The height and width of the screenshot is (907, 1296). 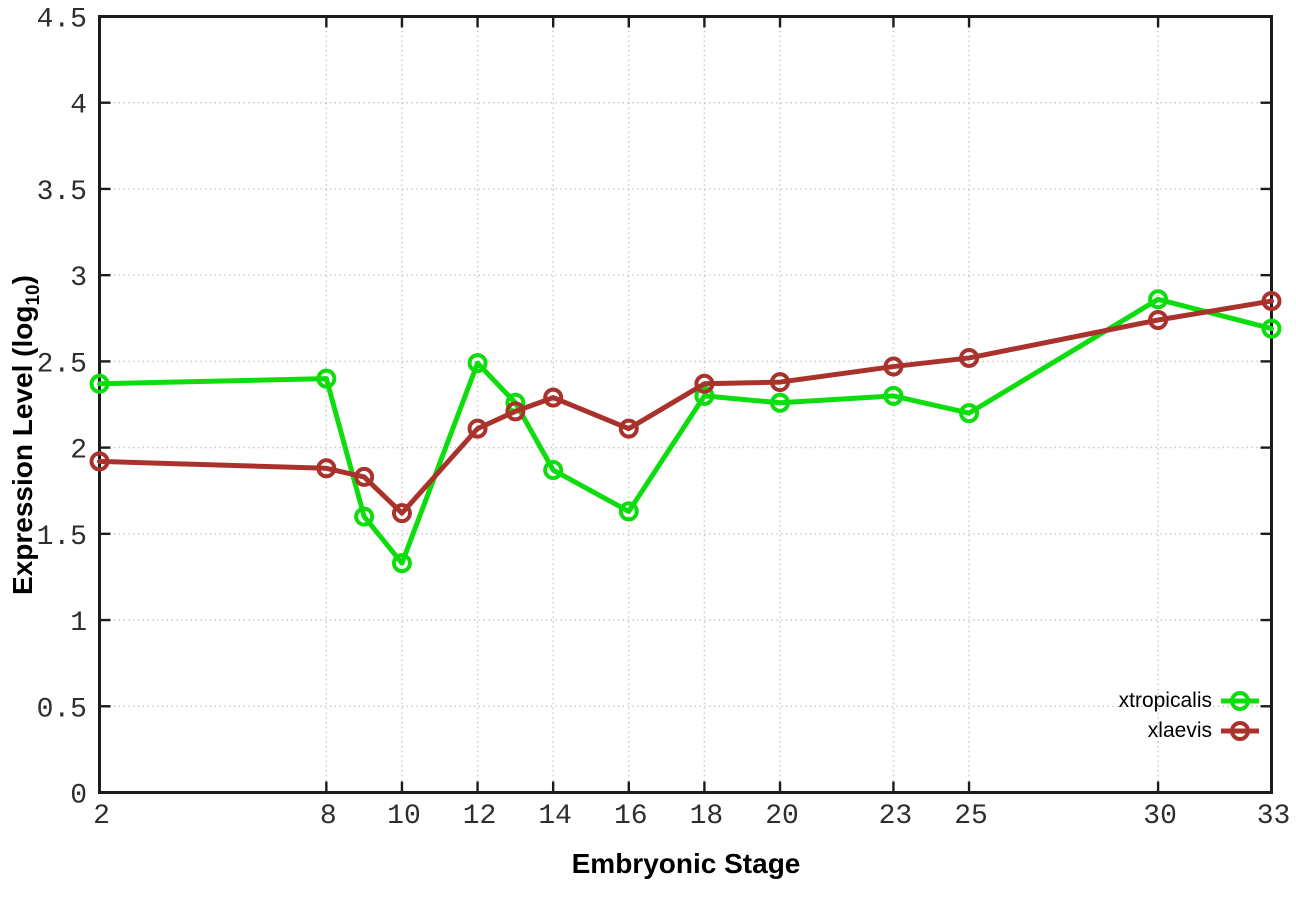 I want to click on y-axis-title-subscript: 10, so click(x=33, y=295).